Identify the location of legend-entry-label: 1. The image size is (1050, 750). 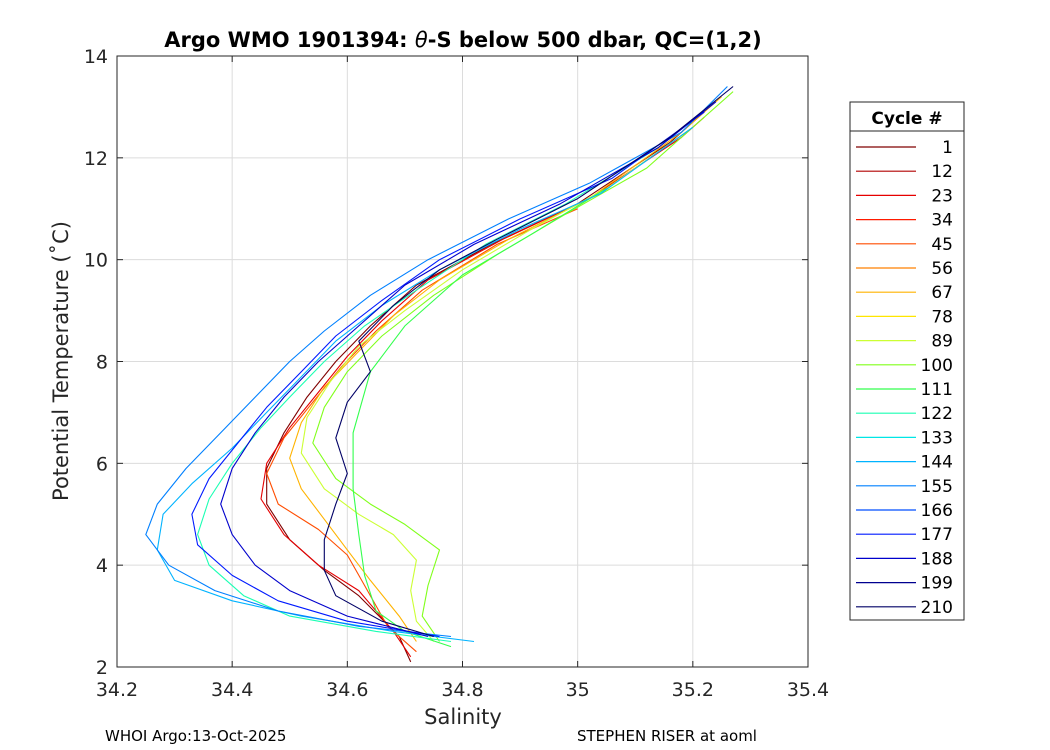
(947, 148).